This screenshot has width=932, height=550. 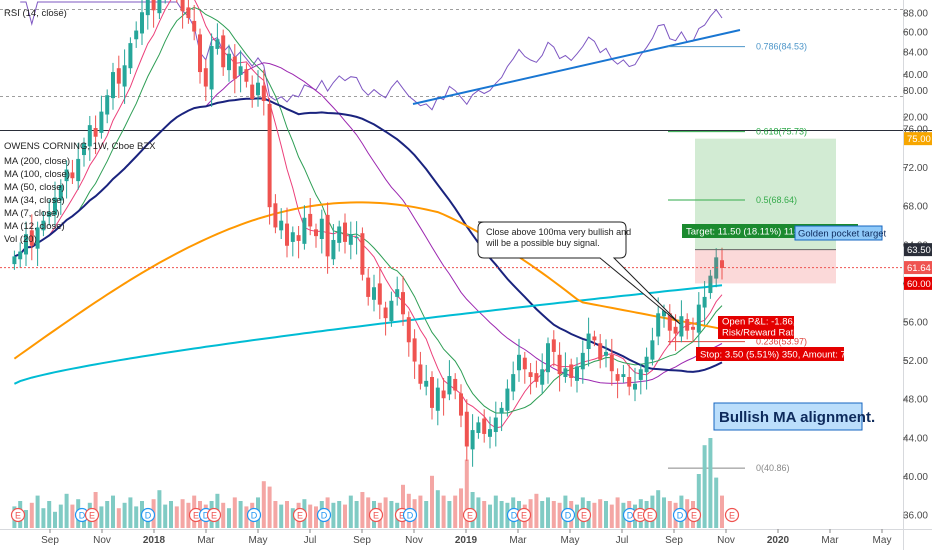 I want to click on price-marker-60-00: 60.00, so click(x=918, y=283).